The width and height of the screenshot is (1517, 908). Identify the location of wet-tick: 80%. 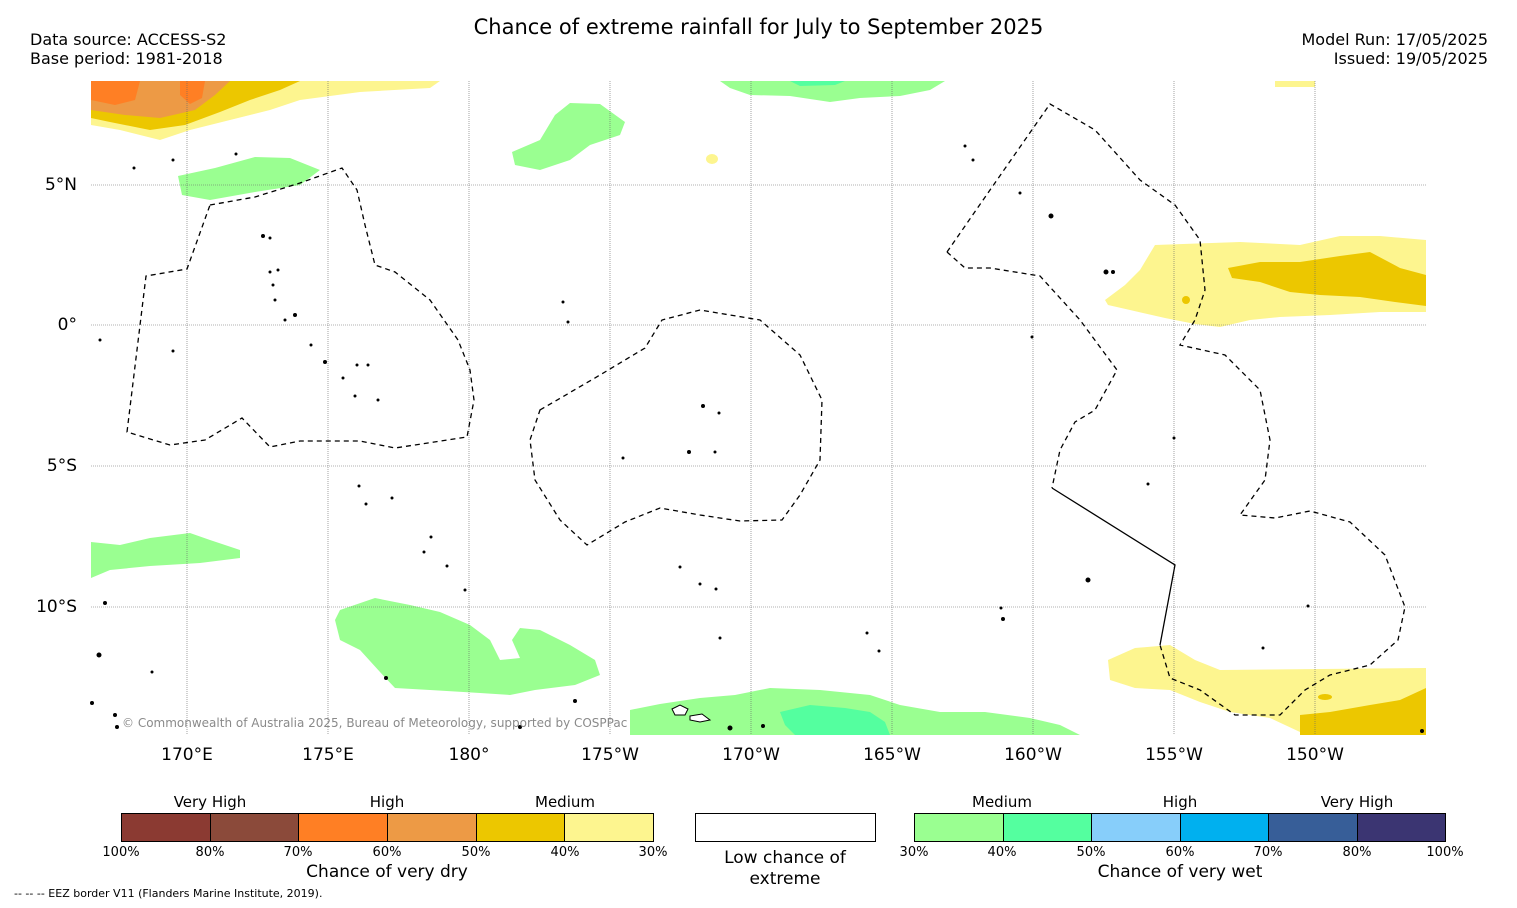
(1357, 852).